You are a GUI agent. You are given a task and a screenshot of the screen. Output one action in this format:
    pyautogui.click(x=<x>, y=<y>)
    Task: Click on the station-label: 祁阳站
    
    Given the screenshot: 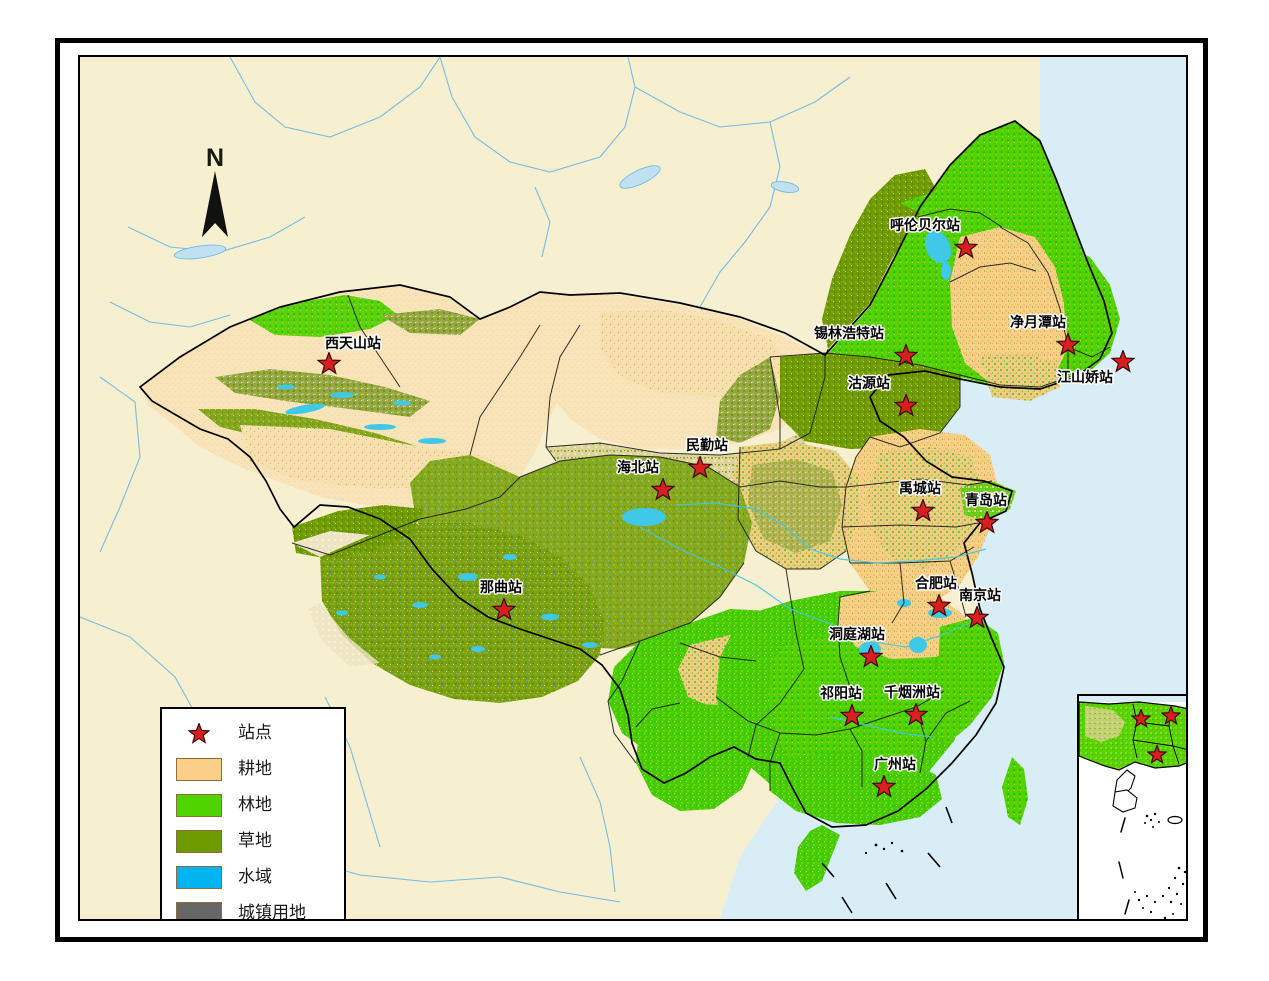 What is the action you would take?
    pyautogui.click(x=841, y=693)
    